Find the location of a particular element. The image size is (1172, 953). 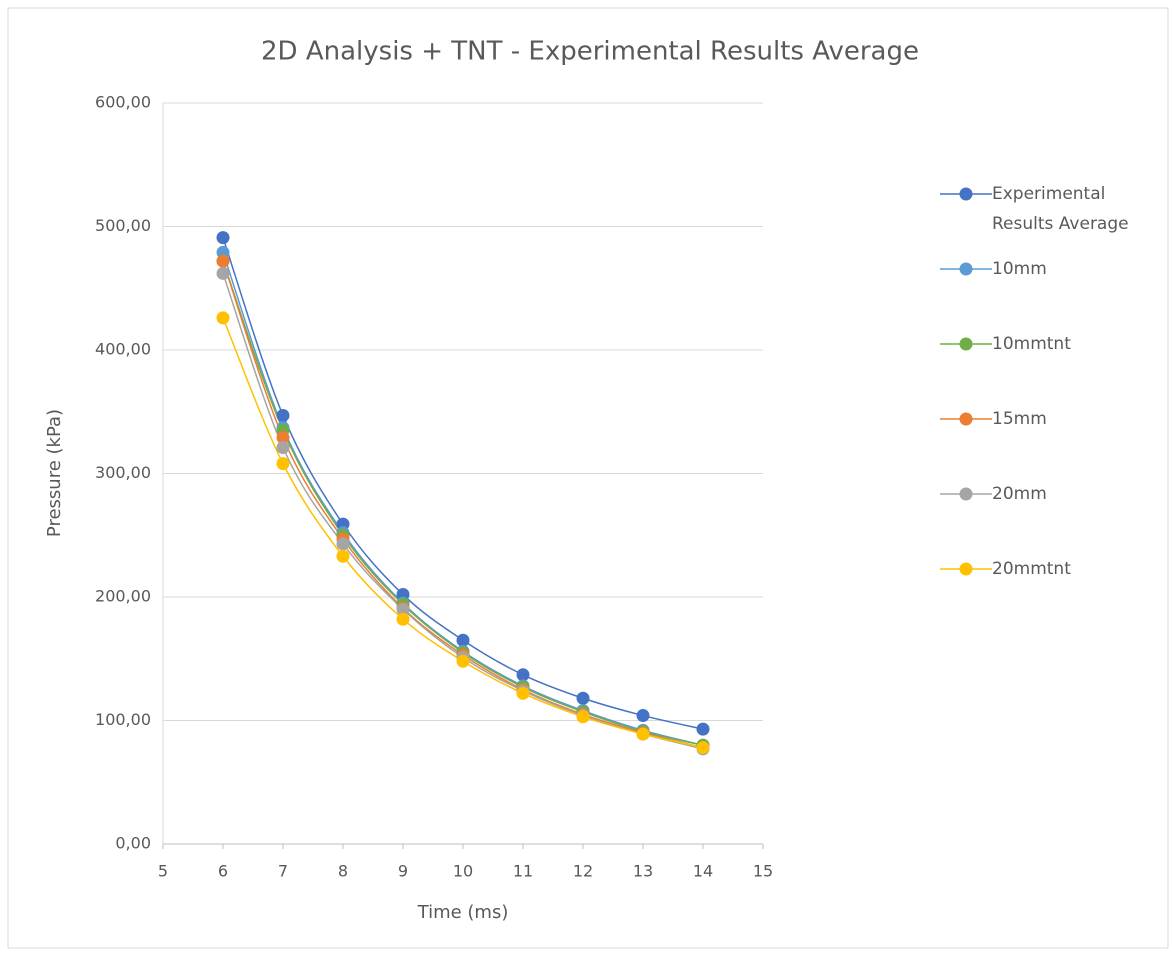

x-tick-label: 14 is located at coordinates (703, 871).